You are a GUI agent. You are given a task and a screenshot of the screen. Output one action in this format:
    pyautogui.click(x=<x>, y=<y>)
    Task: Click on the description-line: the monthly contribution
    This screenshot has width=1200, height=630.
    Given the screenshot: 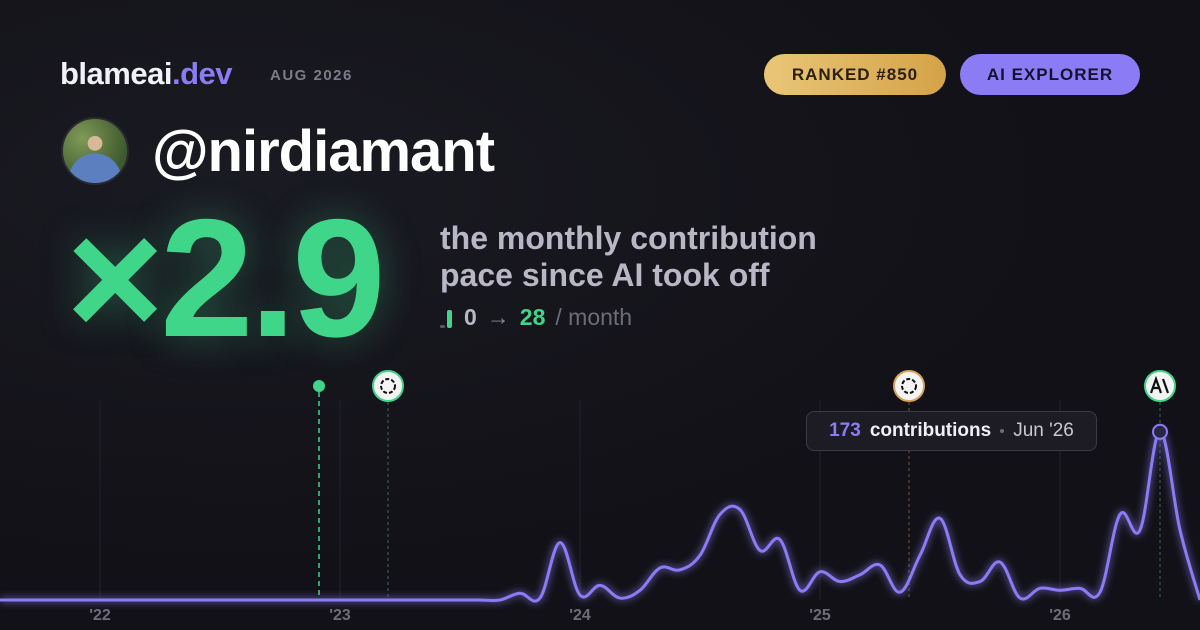 What is the action you would take?
    pyautogui.click(x=628, y=238)
    